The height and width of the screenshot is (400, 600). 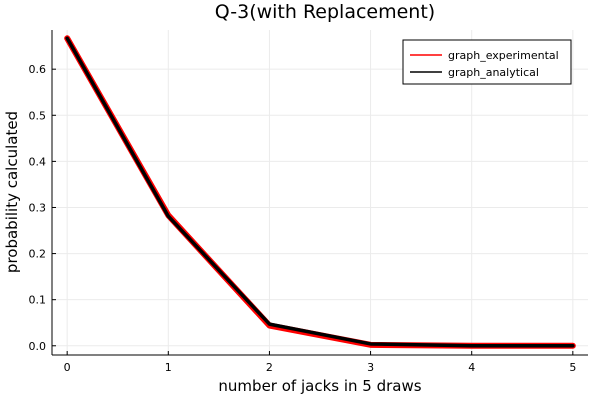 What do you see at coordinates (572, 367) in the screenshot?
I see `x-tick-label: 5` at bounding box center [572, 367].